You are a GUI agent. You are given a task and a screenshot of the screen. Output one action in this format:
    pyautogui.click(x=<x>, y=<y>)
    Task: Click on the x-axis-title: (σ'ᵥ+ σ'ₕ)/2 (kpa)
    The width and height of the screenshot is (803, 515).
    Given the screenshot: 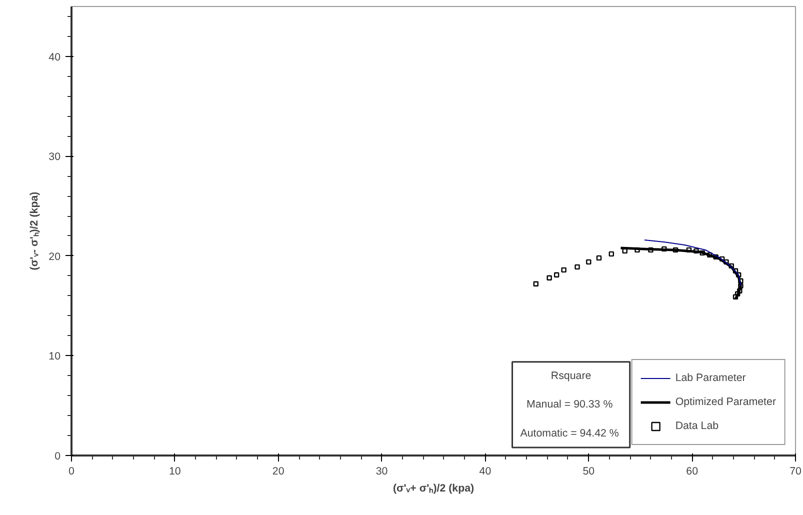 What is the action you would take?
    pyautogui.click(x=433, y=488)
    